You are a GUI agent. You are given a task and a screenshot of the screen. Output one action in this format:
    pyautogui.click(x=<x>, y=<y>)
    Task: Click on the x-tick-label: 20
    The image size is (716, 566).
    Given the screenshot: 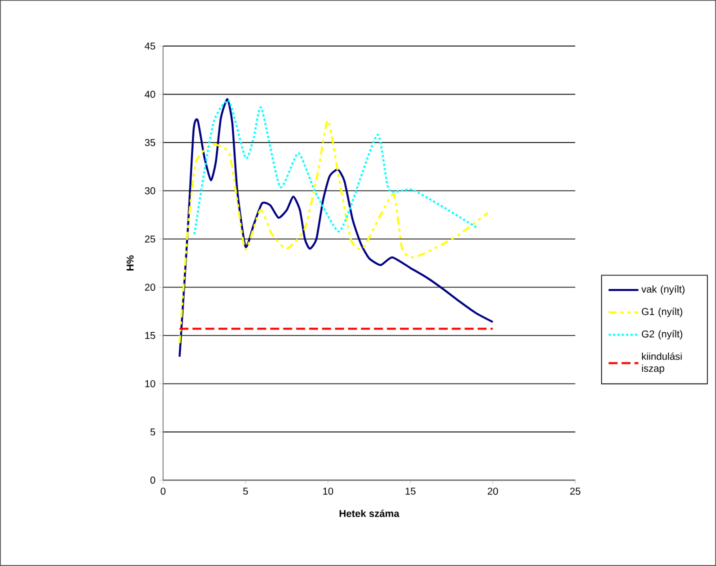 What is the action you would take?
    pyautogui.click(x=493, y=491)
    